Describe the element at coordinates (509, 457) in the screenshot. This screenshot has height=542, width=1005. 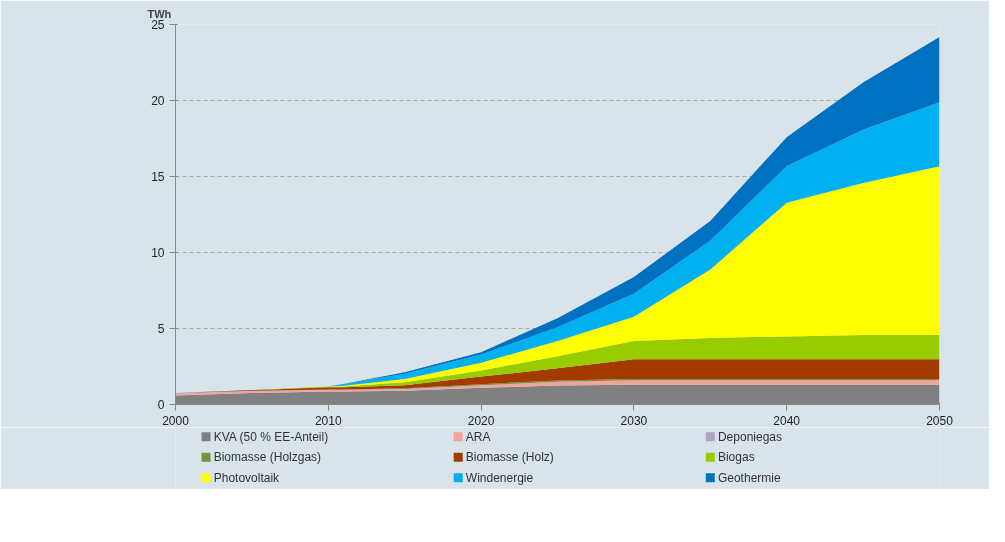
I see `legend-label: Biomasse (Holz)` at that location.